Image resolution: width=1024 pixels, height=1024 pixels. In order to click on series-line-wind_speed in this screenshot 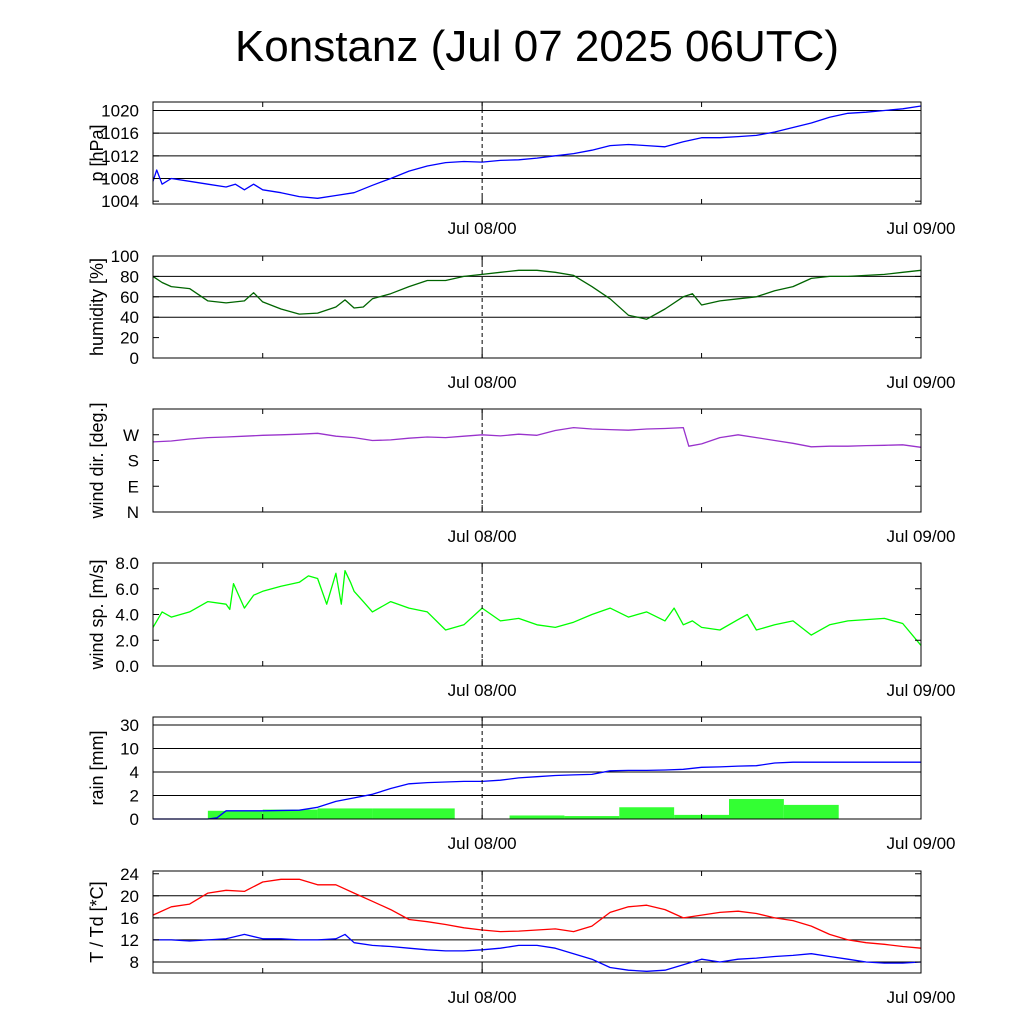, I will do `click(537, 608)`.